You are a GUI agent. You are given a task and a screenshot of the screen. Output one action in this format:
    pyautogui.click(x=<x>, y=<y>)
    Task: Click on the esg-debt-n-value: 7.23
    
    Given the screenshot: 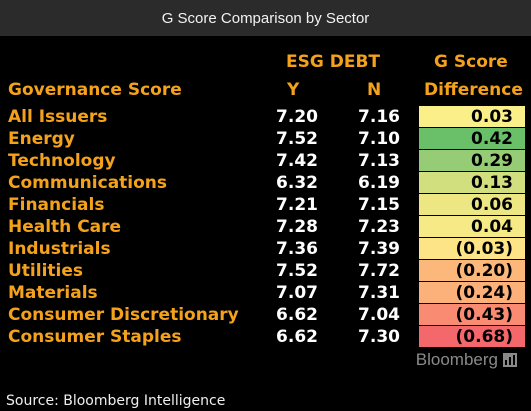 What is the action you would take?
    pyautogui.click(x=379, y=227)
    